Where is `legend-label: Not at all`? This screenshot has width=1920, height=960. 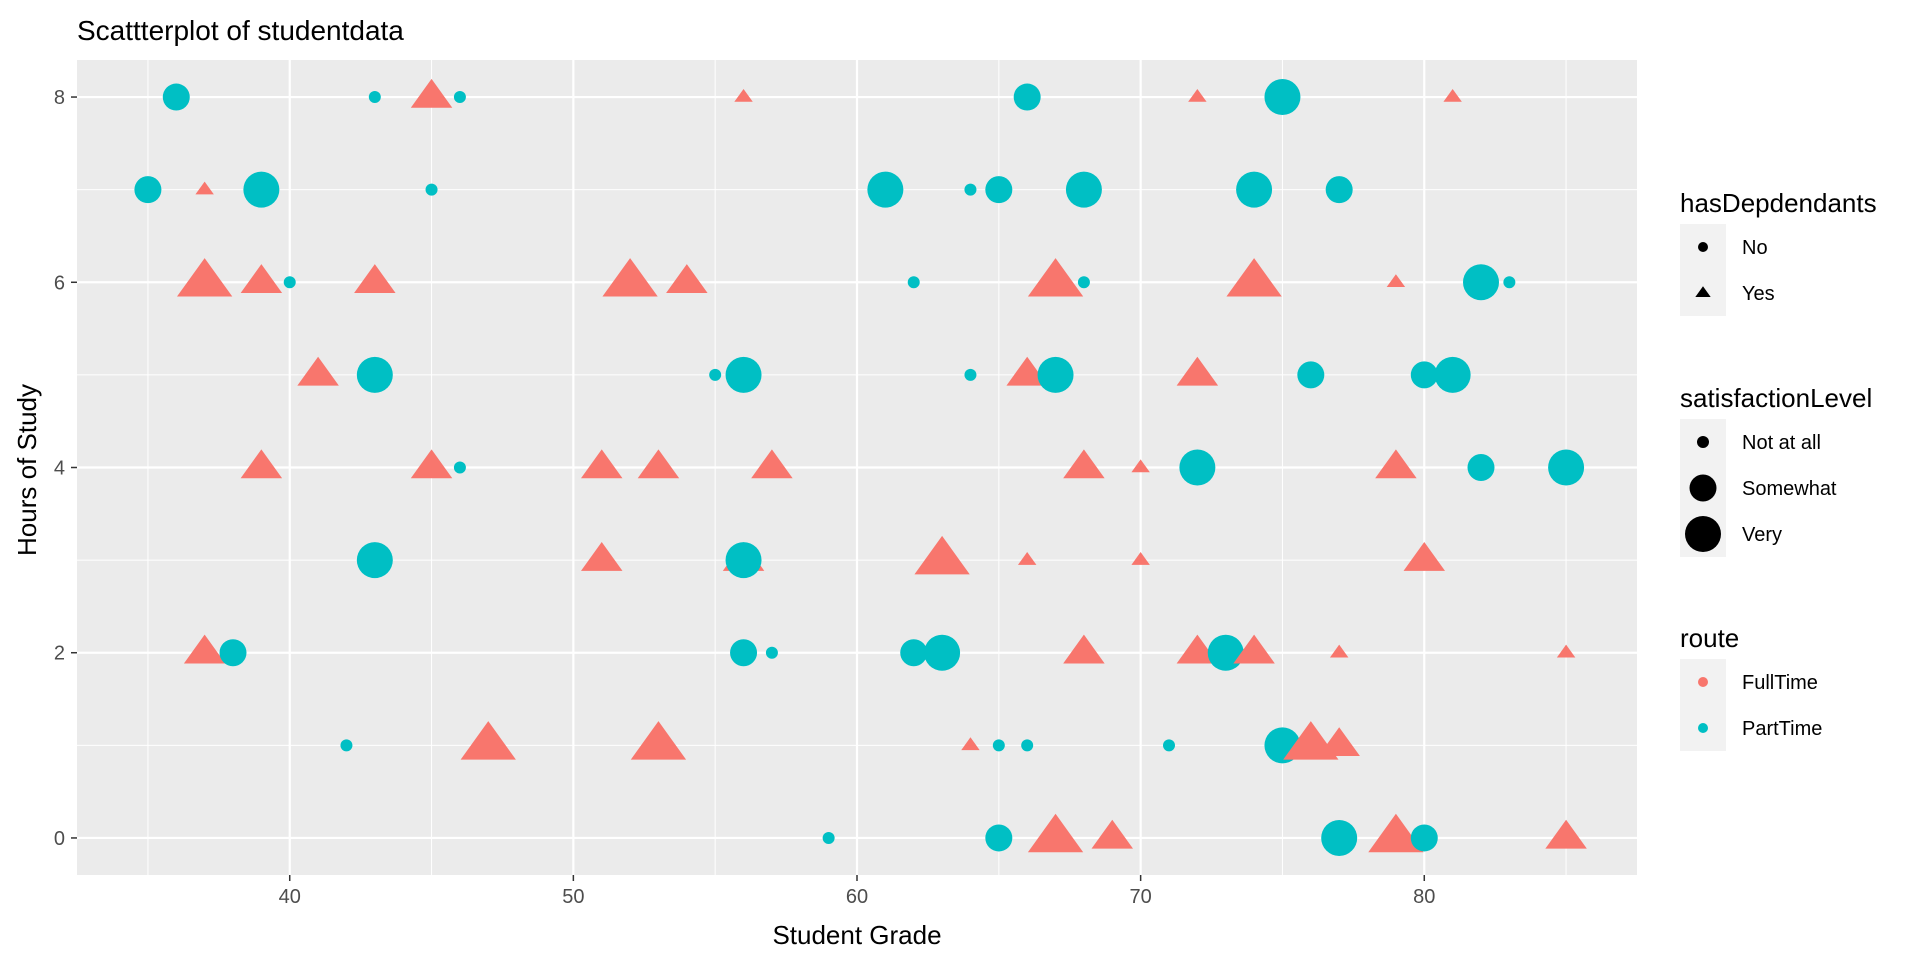
legend-label: Not at all is located at coordinates (1781, 443).